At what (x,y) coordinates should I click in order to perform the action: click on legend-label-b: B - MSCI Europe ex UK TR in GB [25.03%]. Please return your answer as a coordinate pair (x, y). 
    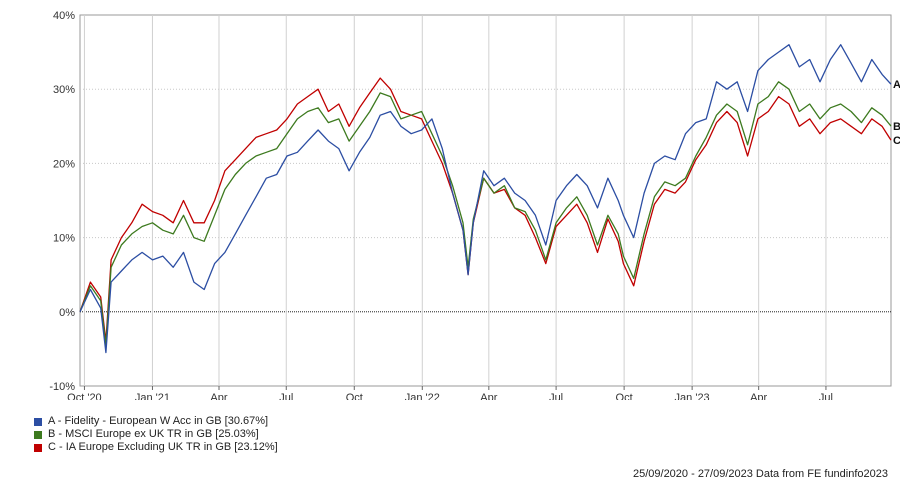
    Looking at the image, I should click on (153, 434).